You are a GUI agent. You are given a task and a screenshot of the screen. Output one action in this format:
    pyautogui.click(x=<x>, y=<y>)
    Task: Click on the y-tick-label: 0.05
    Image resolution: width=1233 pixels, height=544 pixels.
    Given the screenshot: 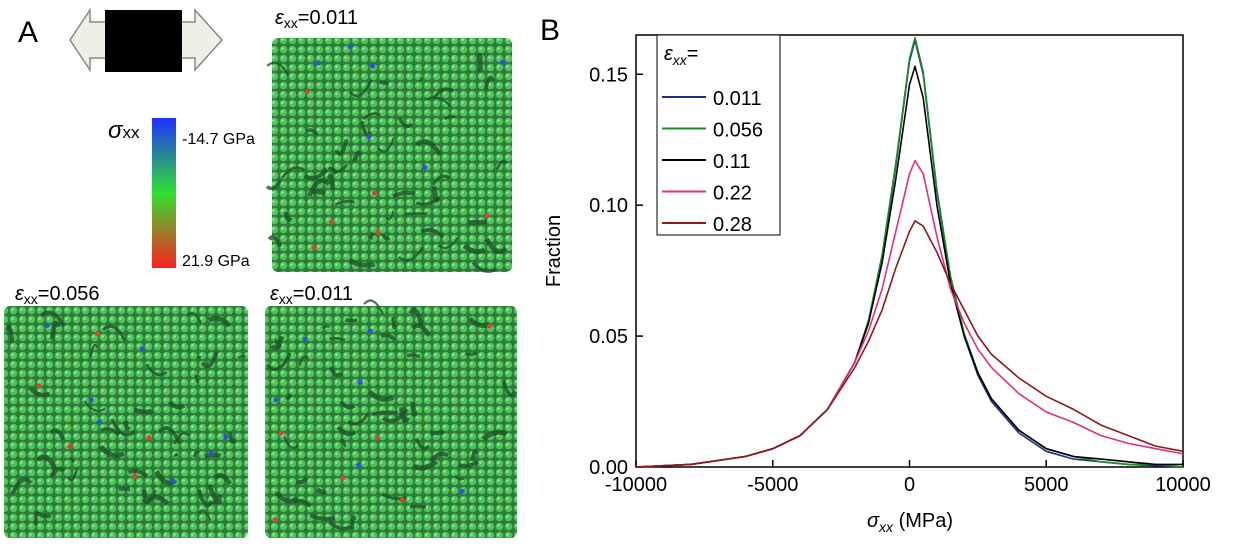 What is the action you would take?
    pyautogui.click(x=608, y=337)
    